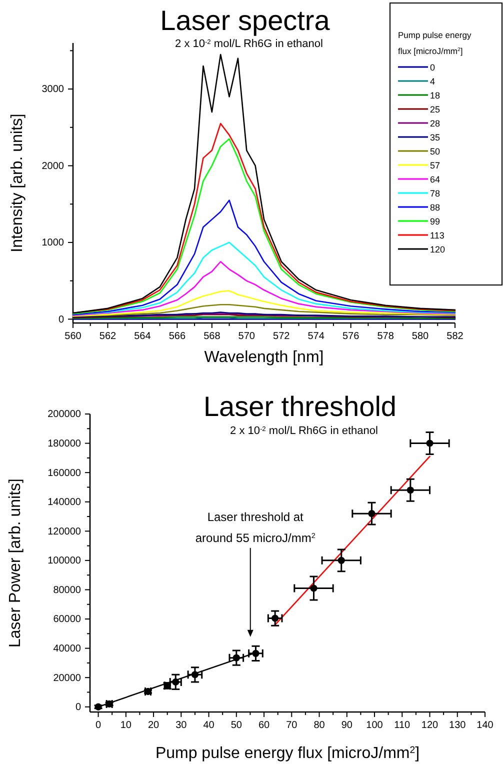 Image resolution: width=503 pixels, height=771 pixels. I want to click on x-tick-label: 572, so click(281, 336).